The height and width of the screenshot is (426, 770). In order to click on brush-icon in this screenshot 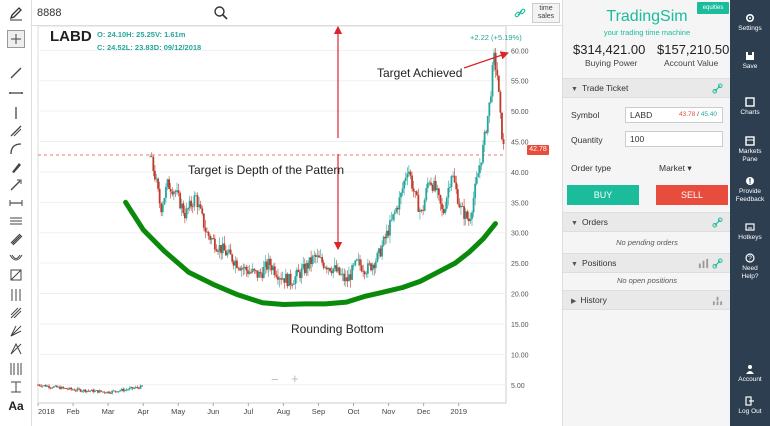, I will do `click(16, 167)`.